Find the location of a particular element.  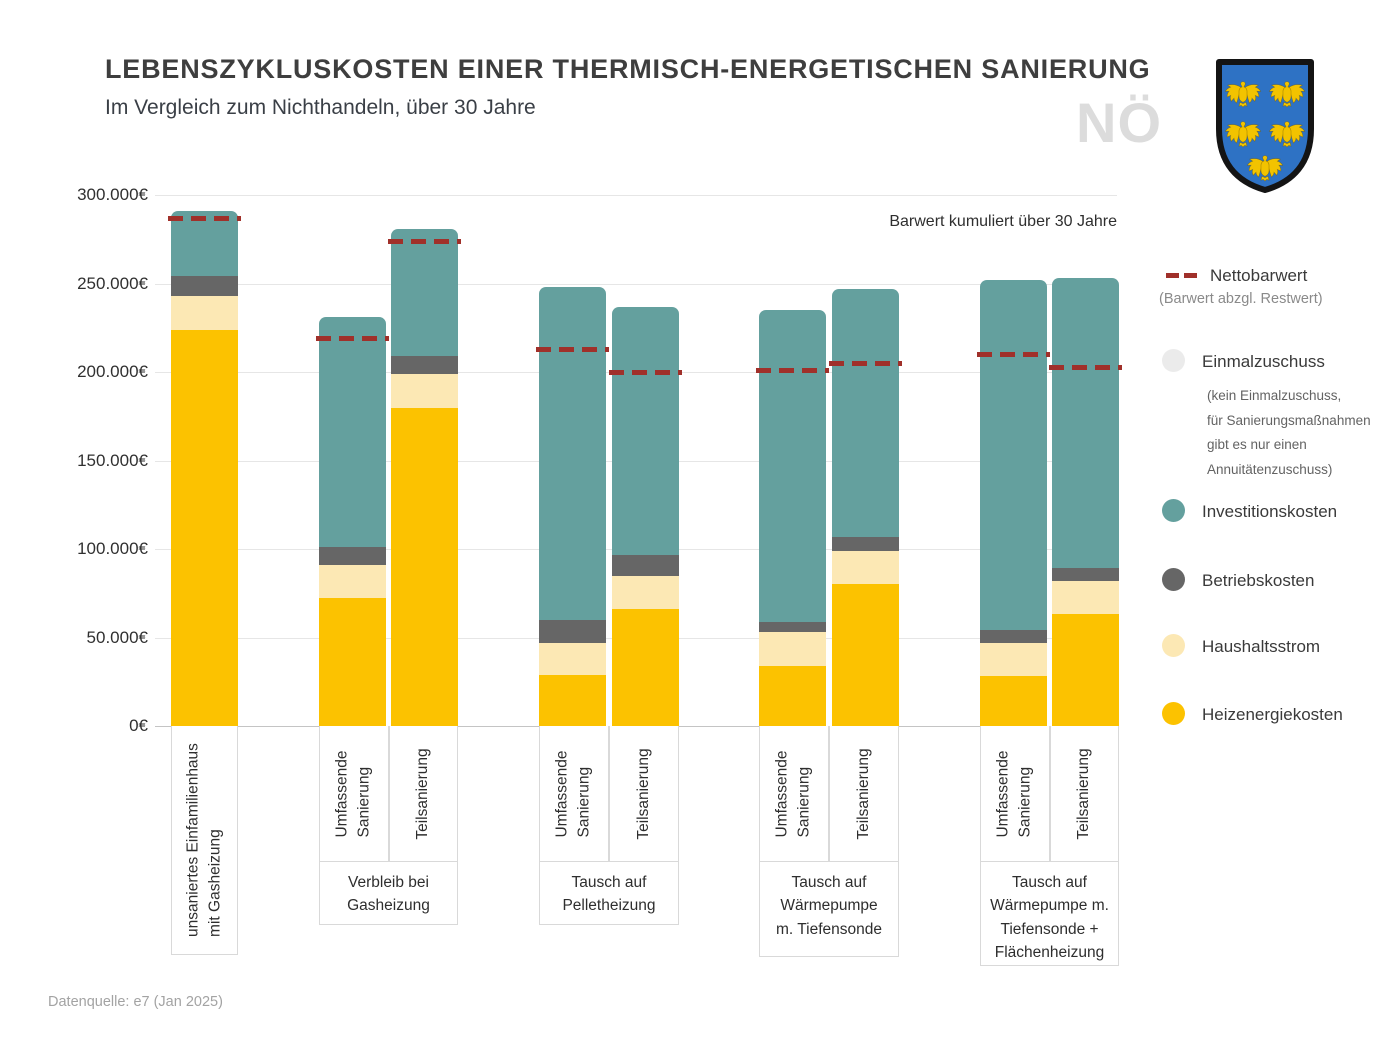

einmalzuschuss-swatch is located at coordinates (1173, 360).